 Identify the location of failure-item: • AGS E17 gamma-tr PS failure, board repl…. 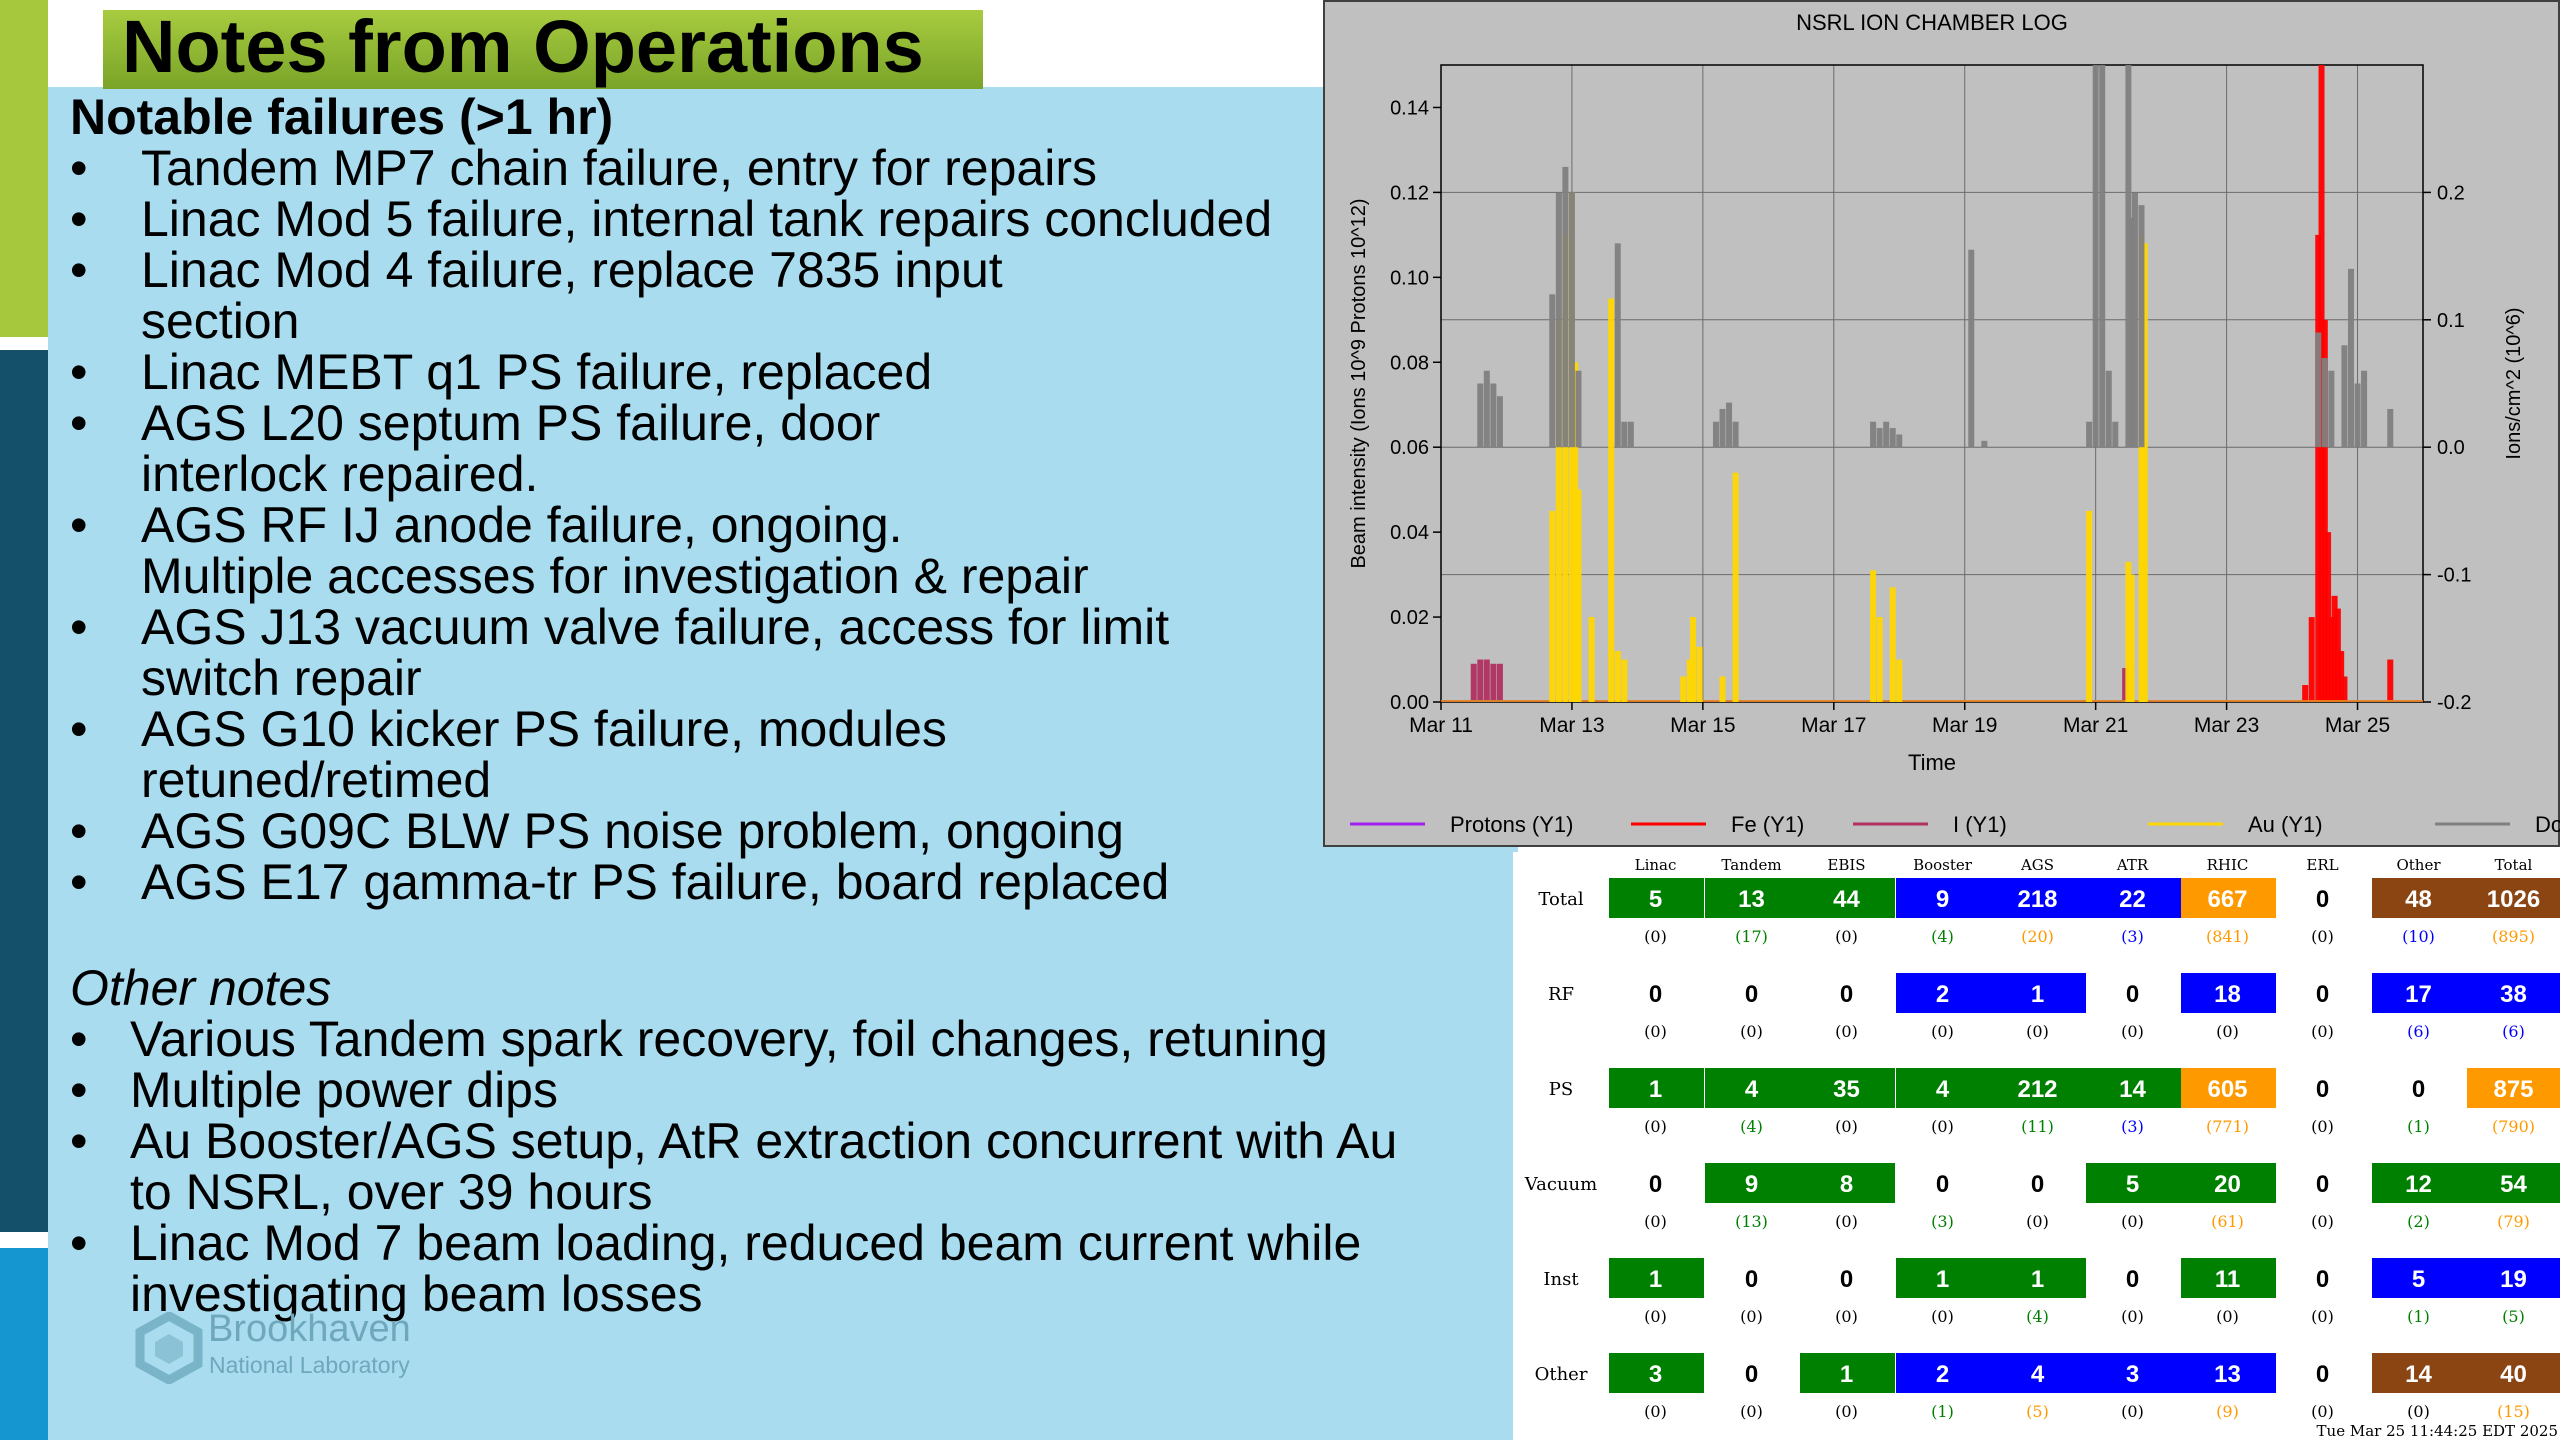
(671, 882).